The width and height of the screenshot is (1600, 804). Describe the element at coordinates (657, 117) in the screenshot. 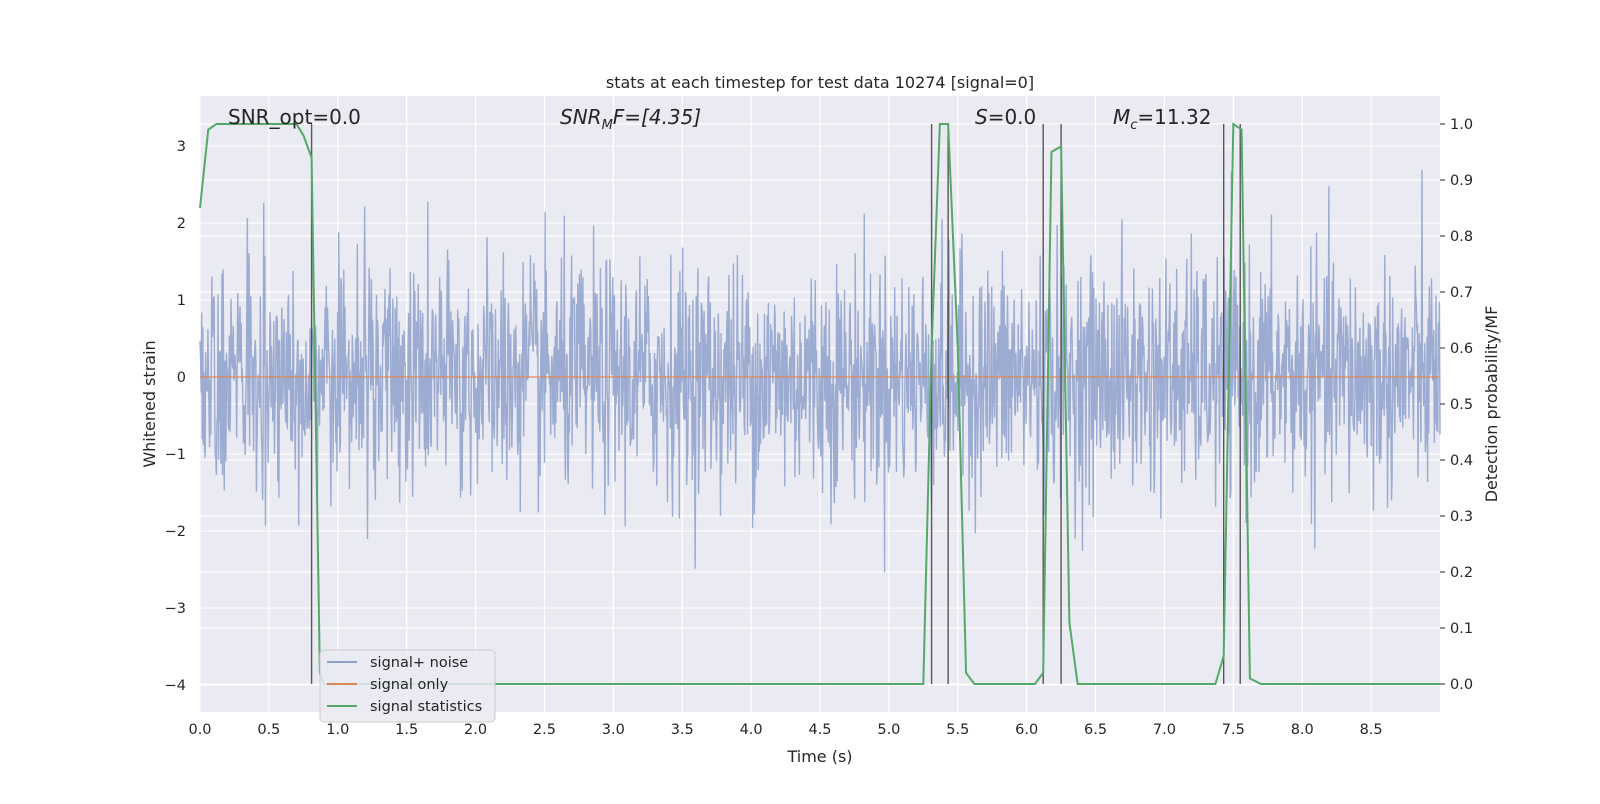

I see `annotation-snr-mf-rest: F=[4.35]` at that location.